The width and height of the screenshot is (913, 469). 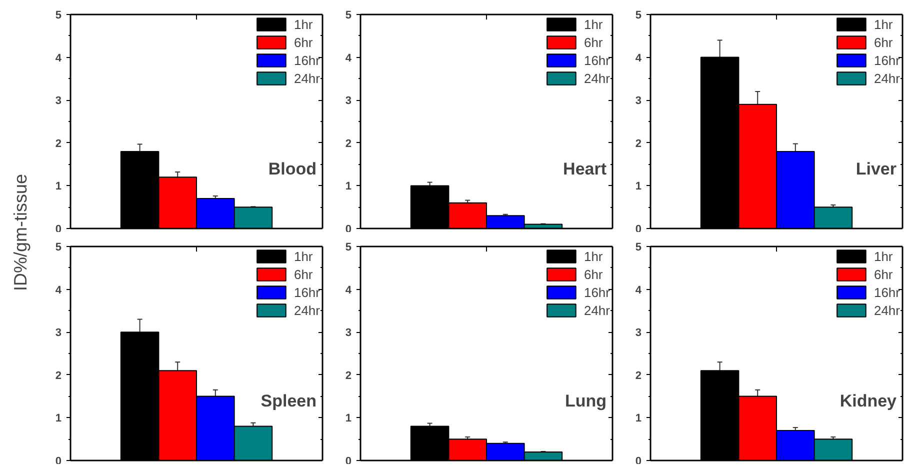 What do you see at coordinates (876, 169) in the screenshot?
I see `annotation: Liver` at bounding box center [876, 169].